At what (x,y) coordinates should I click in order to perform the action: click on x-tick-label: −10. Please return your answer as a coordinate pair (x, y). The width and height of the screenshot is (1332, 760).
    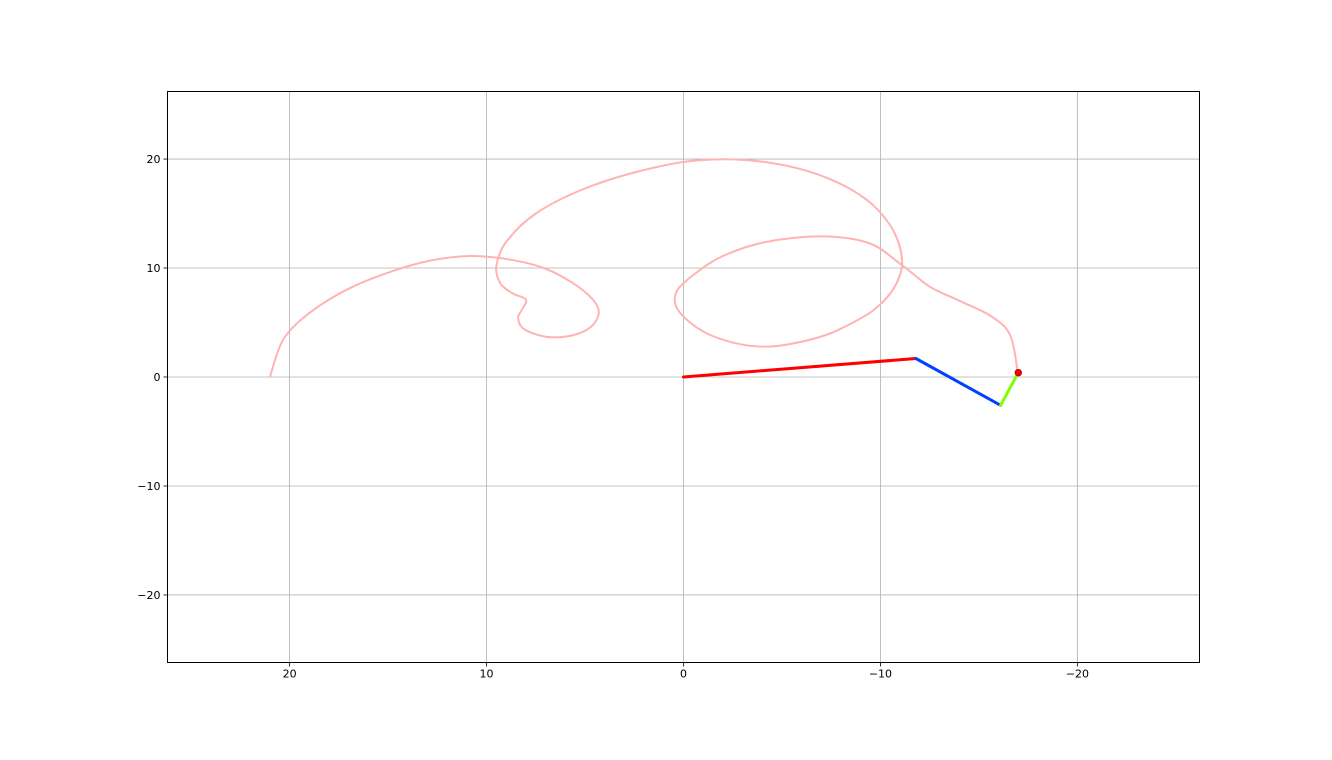
    Looking at the image, I should click on (880, 674).